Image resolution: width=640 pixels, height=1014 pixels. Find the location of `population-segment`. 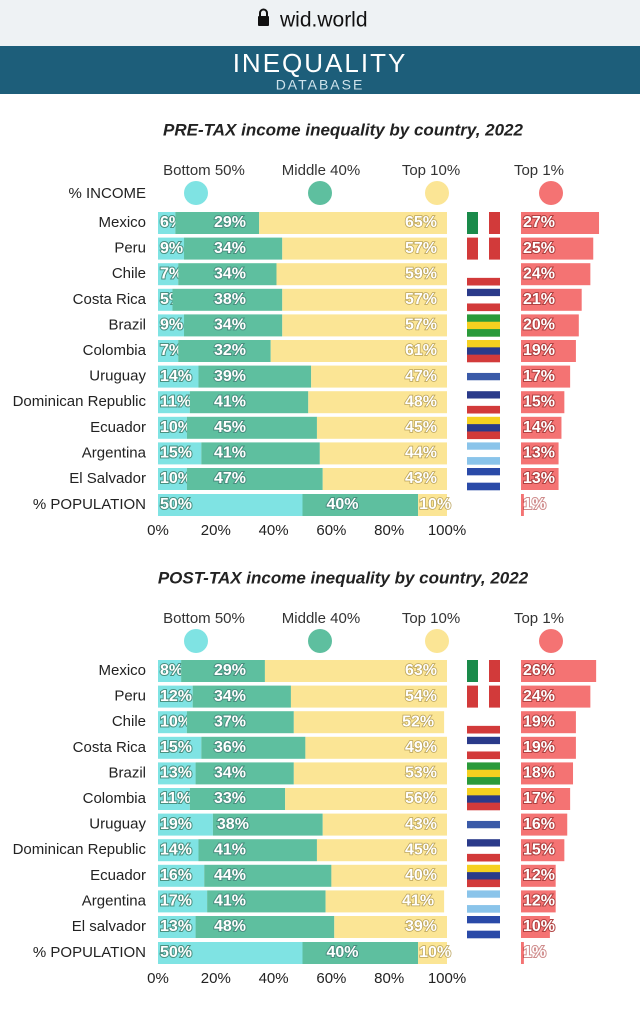

population-segment is located at coordinates (360, 505).